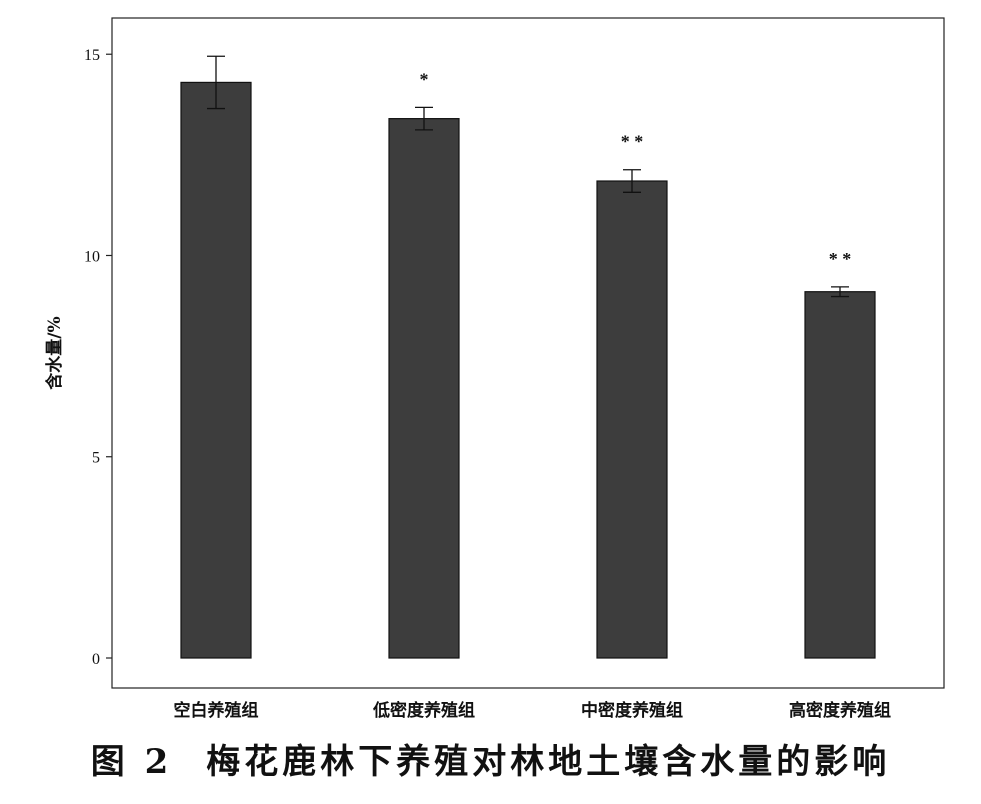 The width and height of the screenshot is (981, 804). Describe the element at coordinates (840, 710) in the screenshot. I see `x-category-label: 高密度养殖组` at that location.